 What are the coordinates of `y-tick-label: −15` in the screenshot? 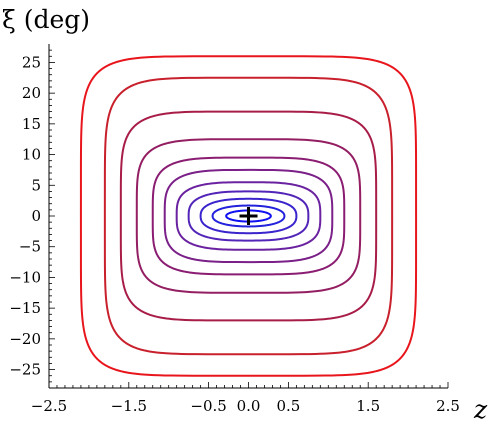 It's located at (25, 308).